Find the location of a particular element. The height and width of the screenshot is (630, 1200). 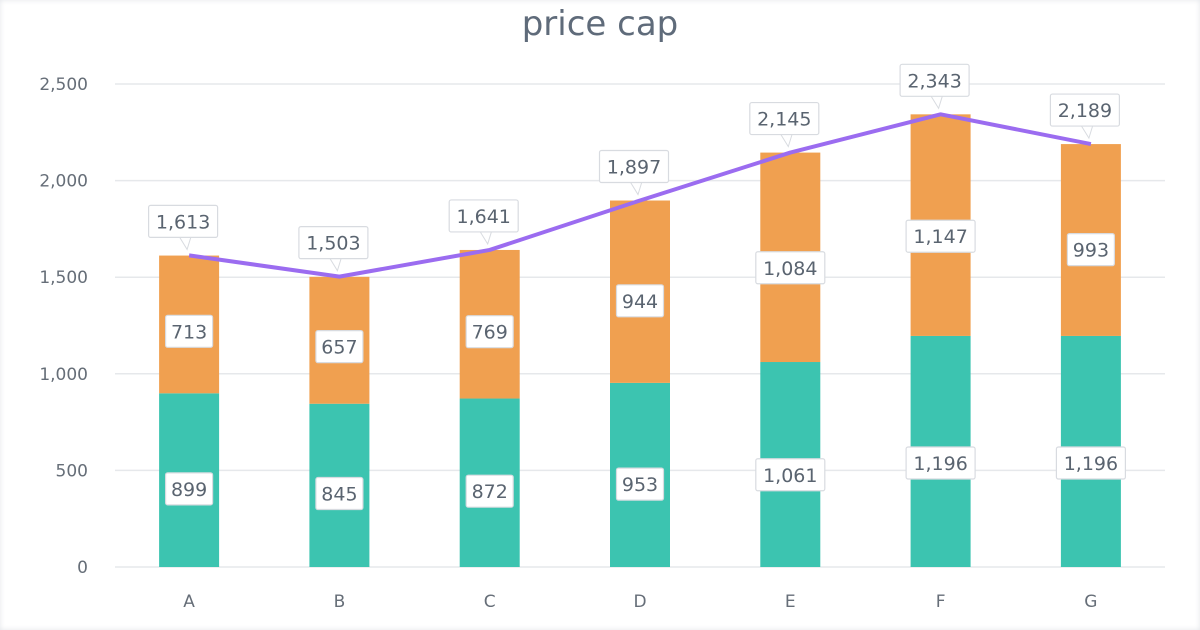

total-label: 1,503 is located at coordinates (333, 244).